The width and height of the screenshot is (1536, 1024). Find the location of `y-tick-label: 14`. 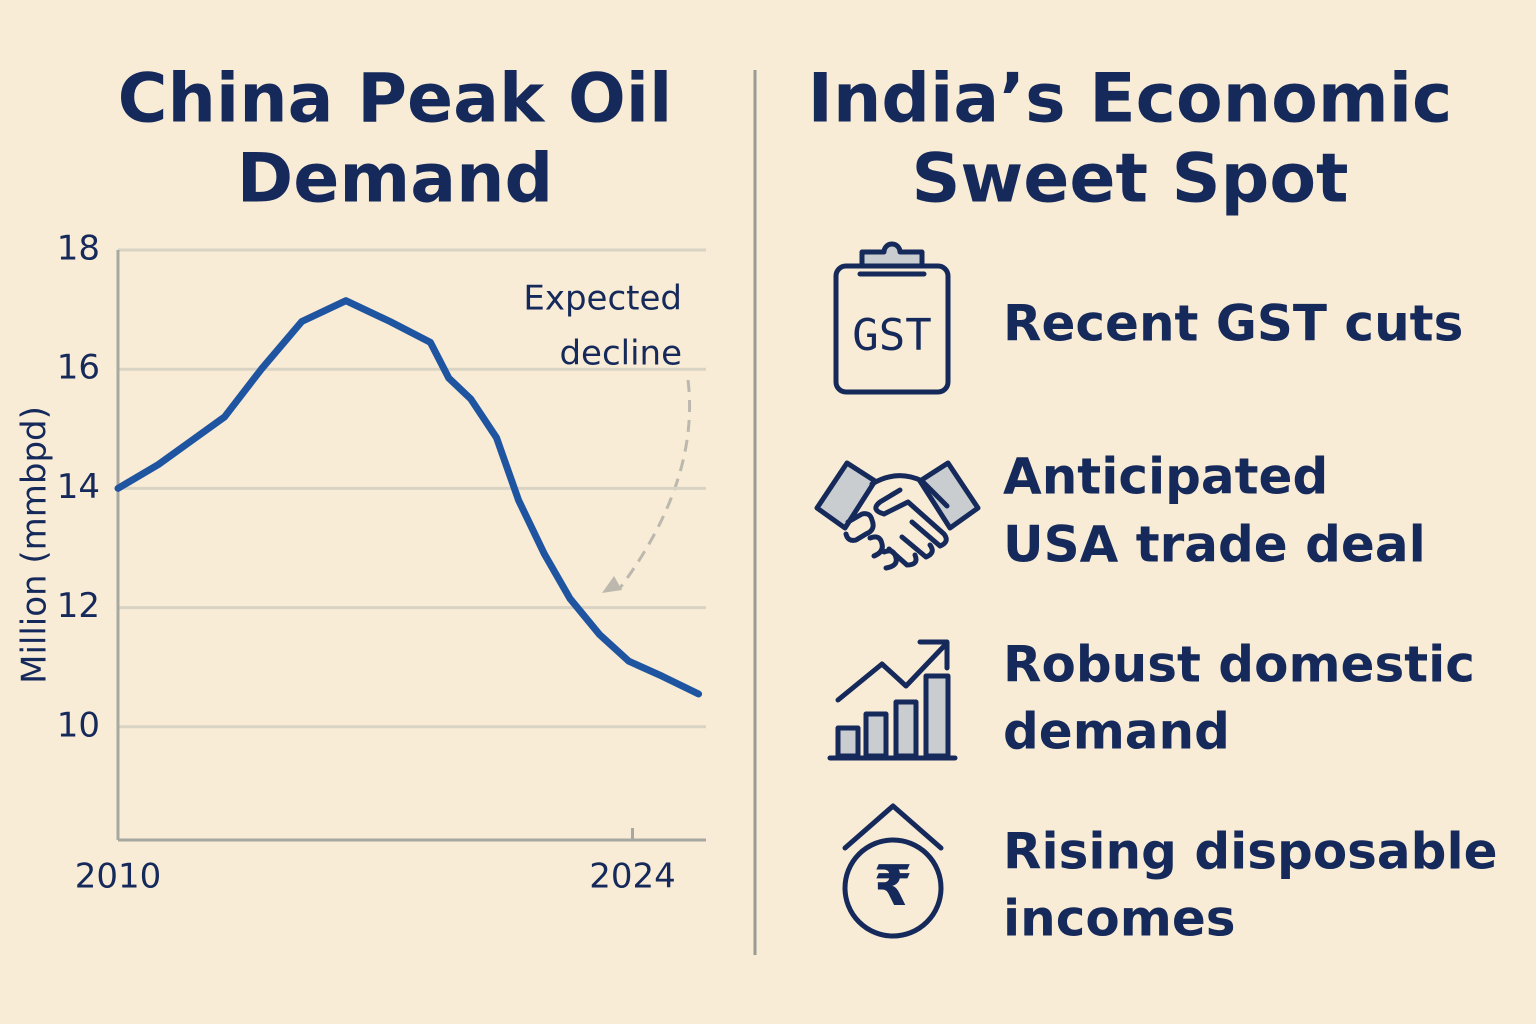

y-tick-label: 14 is located at coordinates (78, 487).